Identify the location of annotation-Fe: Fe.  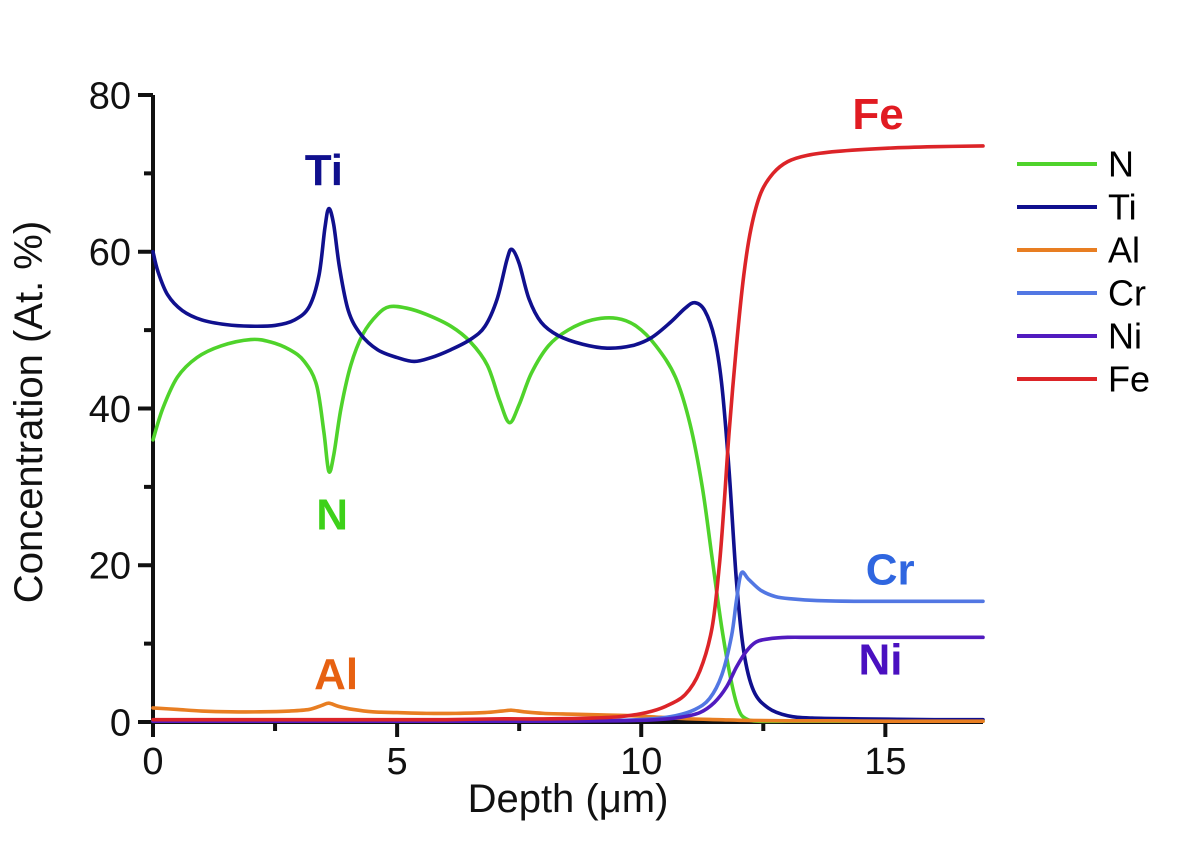
(877, 114).